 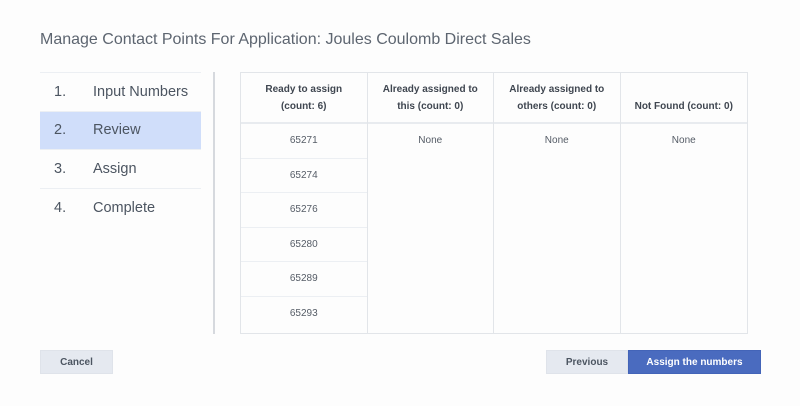 I want to click on step-label: Input Numbers, so click(x=141, y=91).